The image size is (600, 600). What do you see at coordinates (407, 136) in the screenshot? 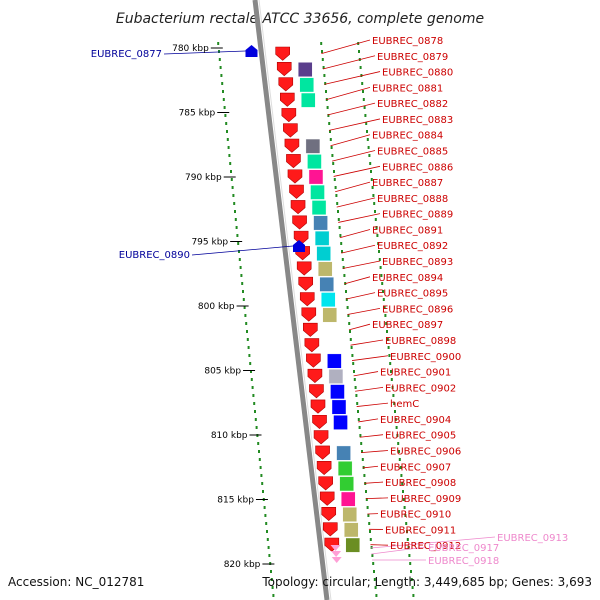
I see `forward-gene-label: EUBREC_0884` at bounding box center [407, 136].